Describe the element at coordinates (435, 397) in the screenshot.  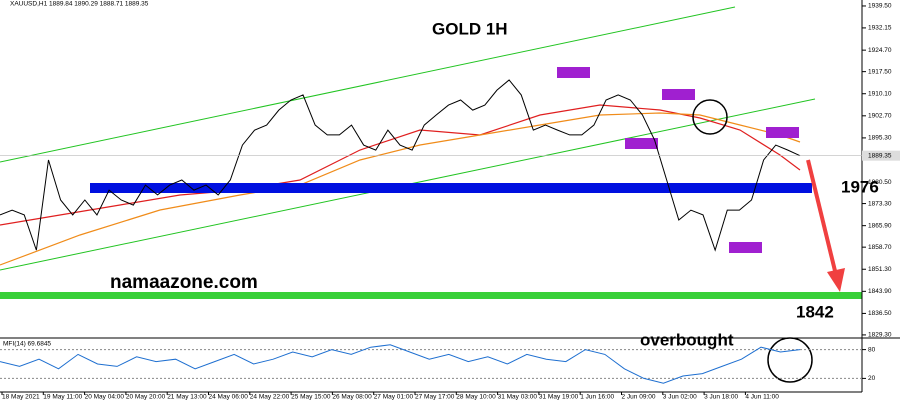
I see `x-tick-label: 27 May 17:00` at that location.